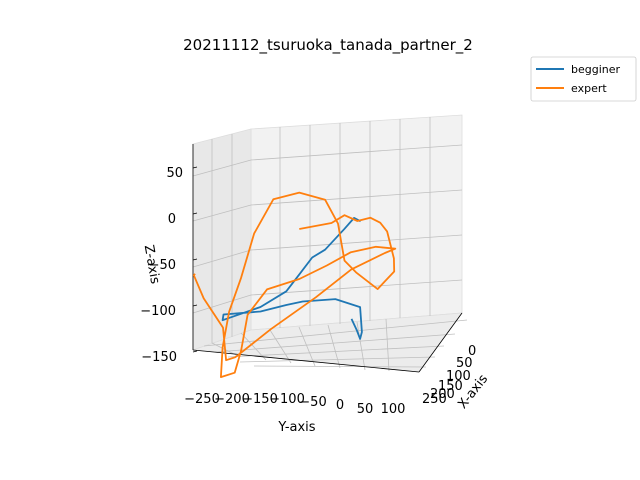 The width and height of the screenshot is (640, 480). Describe the element at coordinates (202, 399) in the screenshot. I see `y-tick-label: −250` at that location.